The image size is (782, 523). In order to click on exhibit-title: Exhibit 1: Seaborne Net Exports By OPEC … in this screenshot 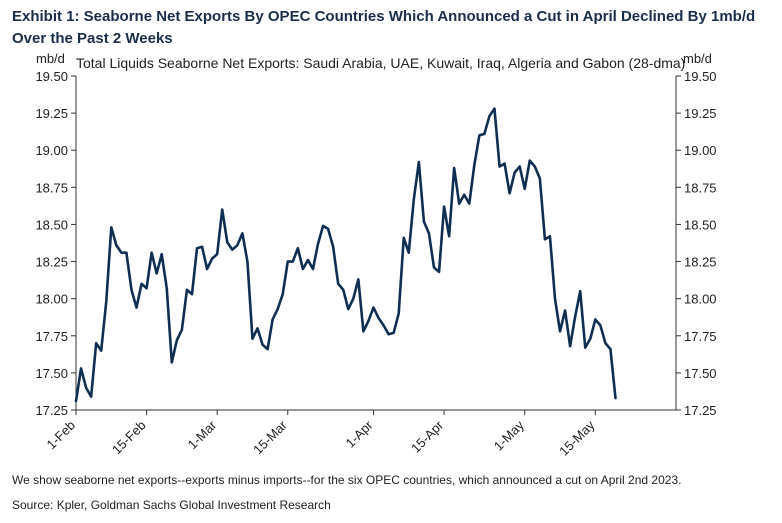, I will do `click(384, 27)`.